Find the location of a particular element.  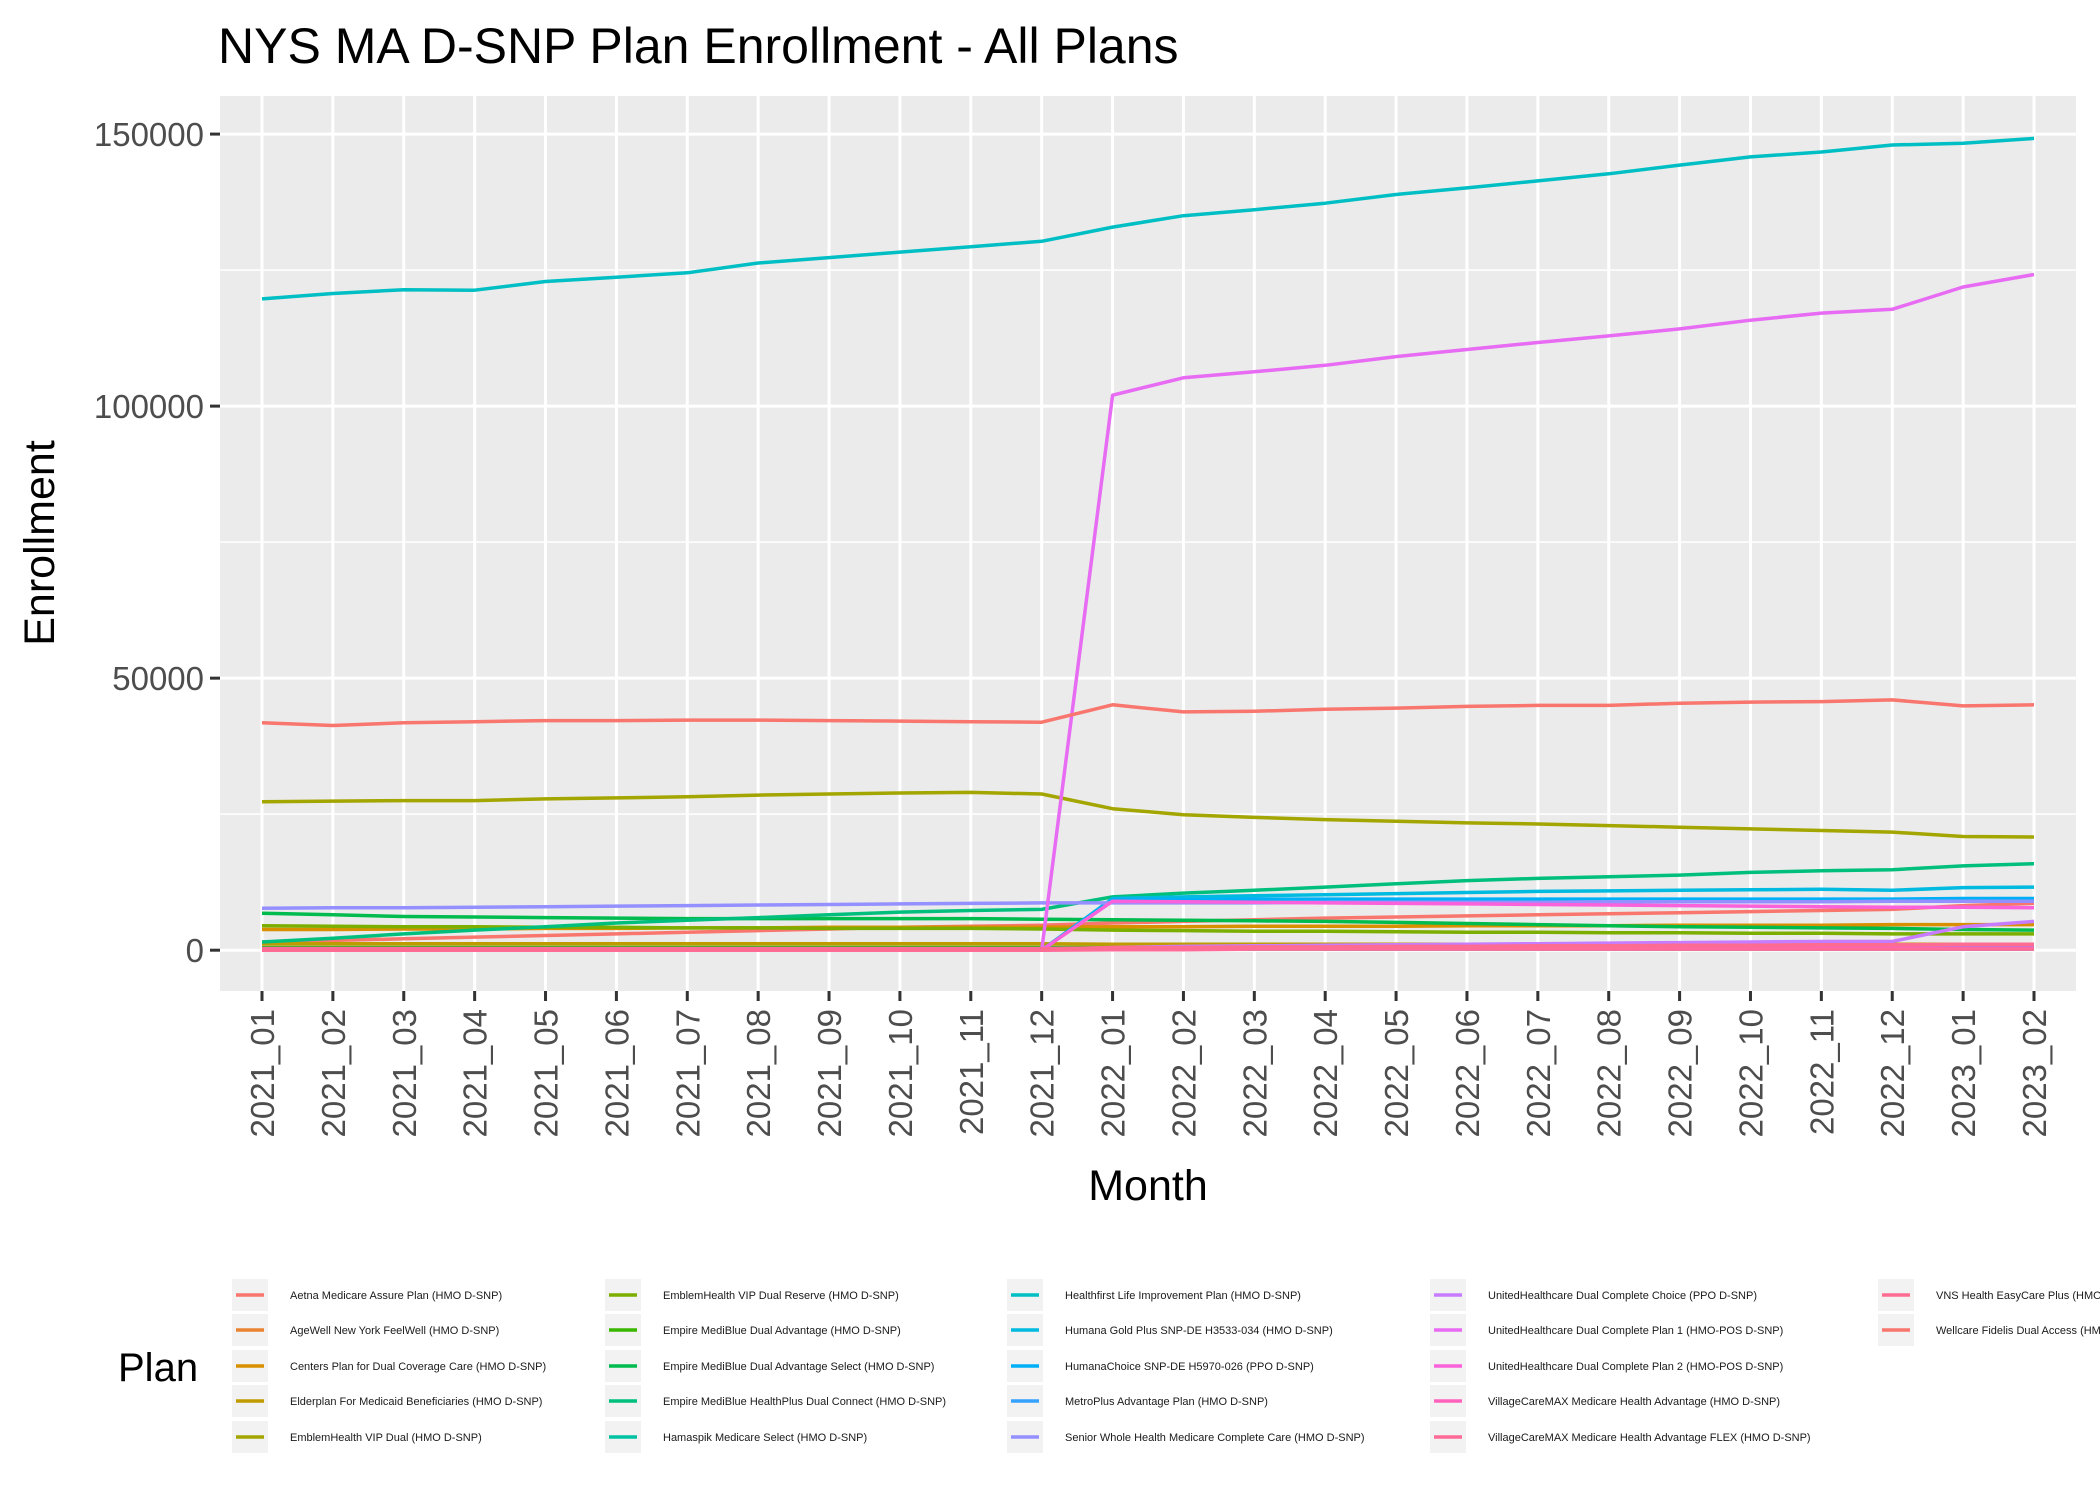

x-tick-label: 2023_02 is located at coordinates (2034, 1073).